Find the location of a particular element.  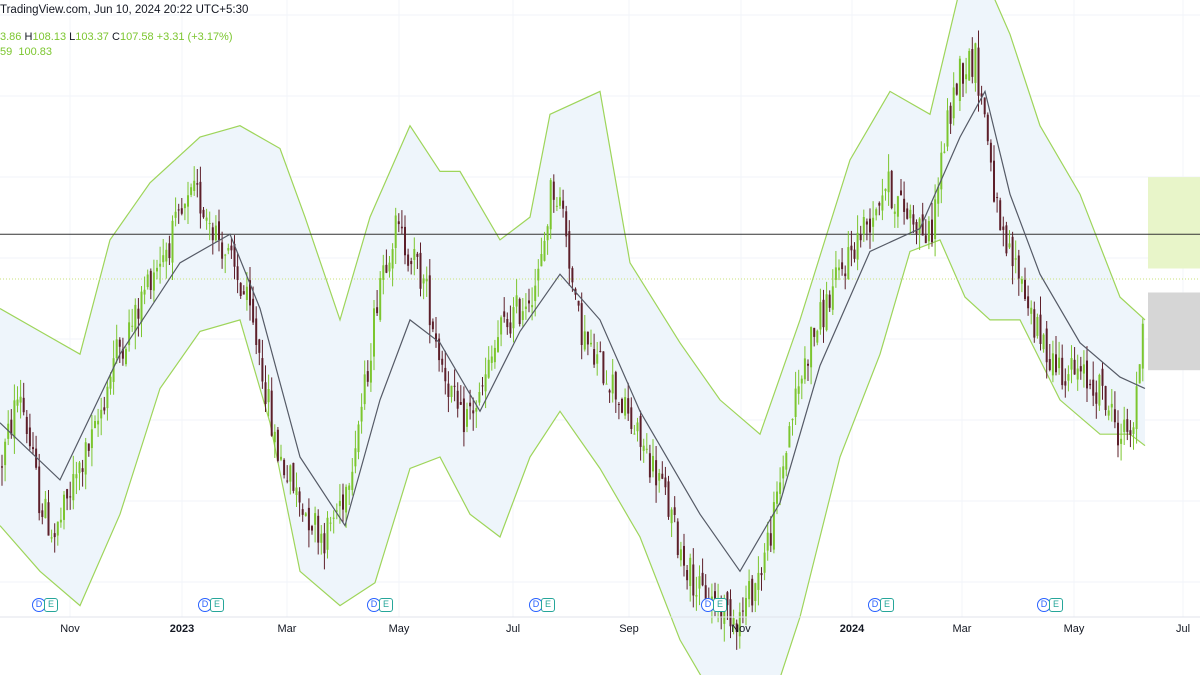

time-axis-label: Nov is located at coordinates (741, 629).